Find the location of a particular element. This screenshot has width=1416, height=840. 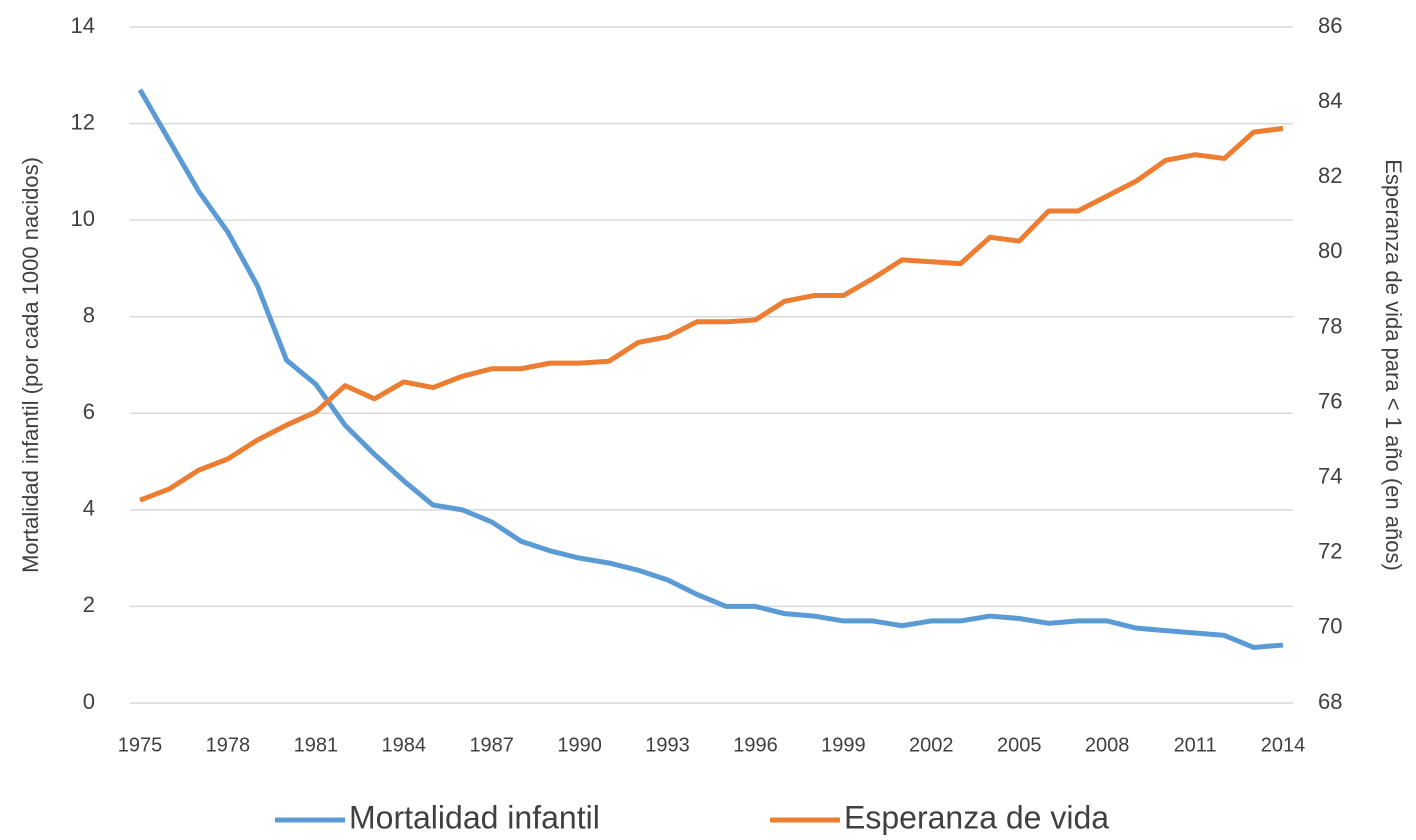

x-tick-label: 1975 is located at coordinates (140, 745).